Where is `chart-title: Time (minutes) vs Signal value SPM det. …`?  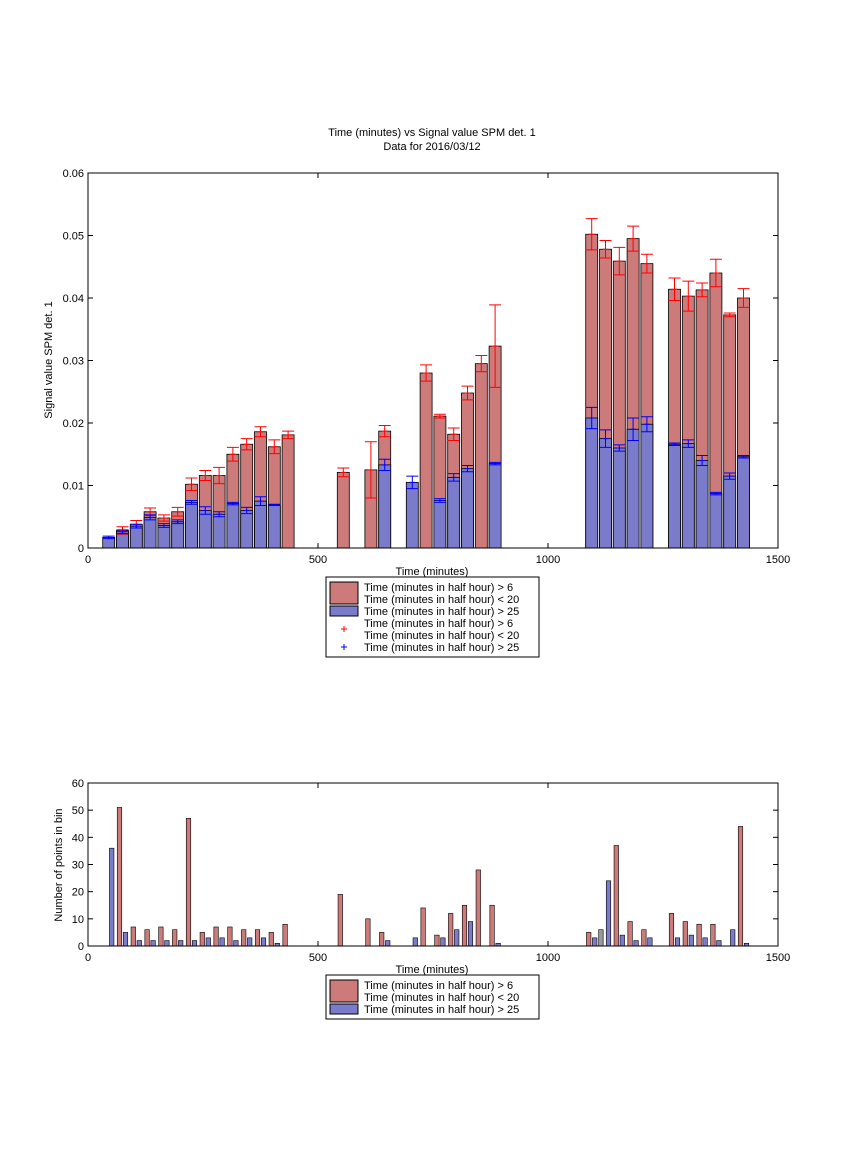
chart-title: Time (minutes) vs Signal value SPM det. … is located at coordinates (431, 133).